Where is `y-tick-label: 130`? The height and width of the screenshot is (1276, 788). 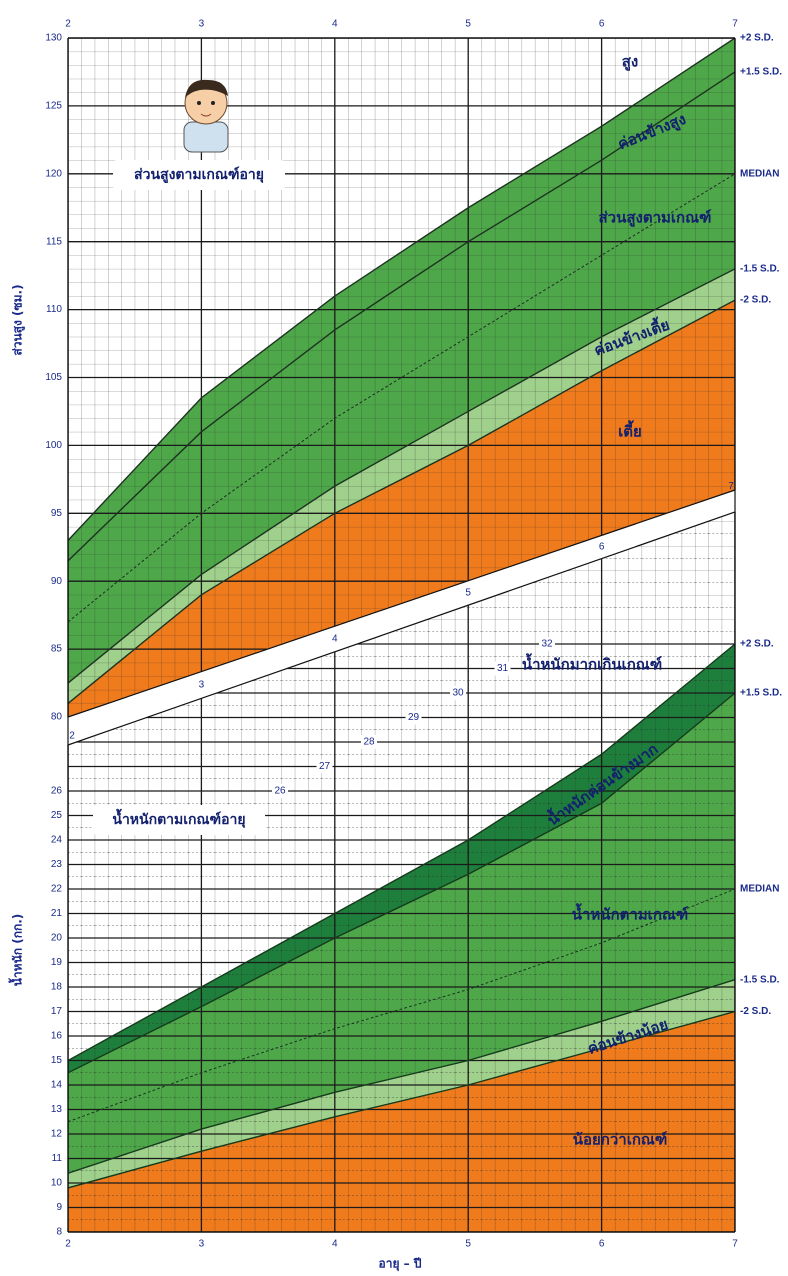
y-tick-label: 130 is located at coordinates (53, 38).